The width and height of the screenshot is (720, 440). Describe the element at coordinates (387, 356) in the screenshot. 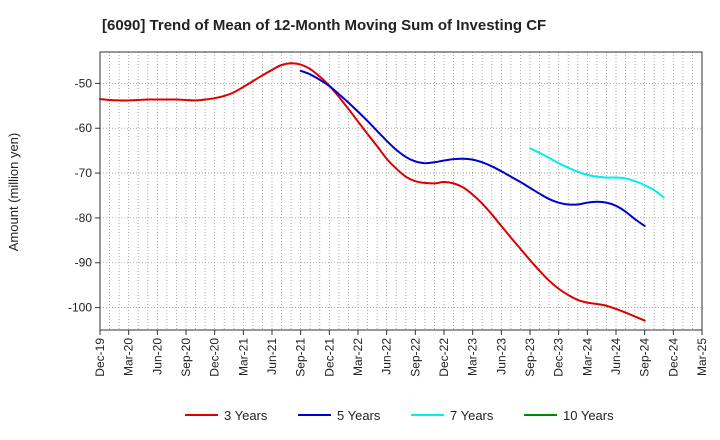

I see `x-tick-label: Jun-22` at that location.